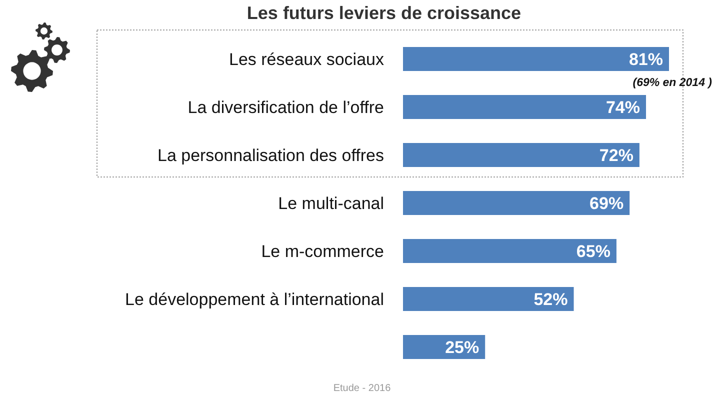  I want to click on y-tick-label: La diversification de l’offre, so click(286, 107).